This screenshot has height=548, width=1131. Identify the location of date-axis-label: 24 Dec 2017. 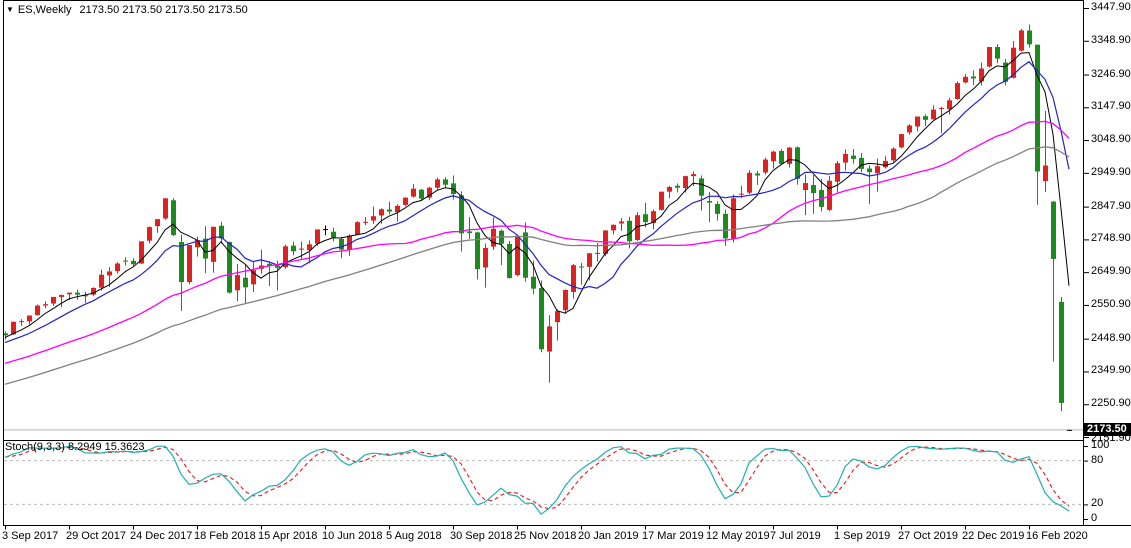
(161, 536).